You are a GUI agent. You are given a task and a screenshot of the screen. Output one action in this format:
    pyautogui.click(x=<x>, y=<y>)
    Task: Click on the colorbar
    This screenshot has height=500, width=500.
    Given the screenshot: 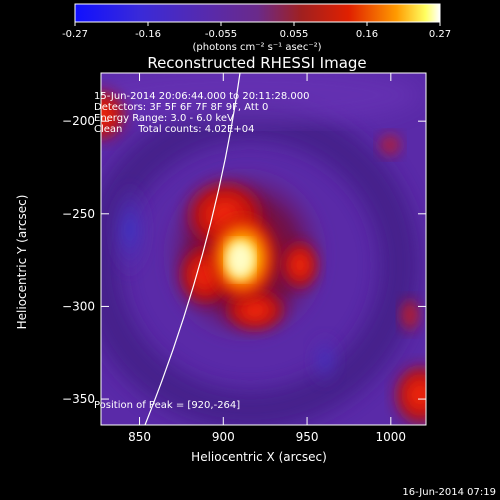 What is the action you would take?
    pyautogui.click(x=257, y=13)
    